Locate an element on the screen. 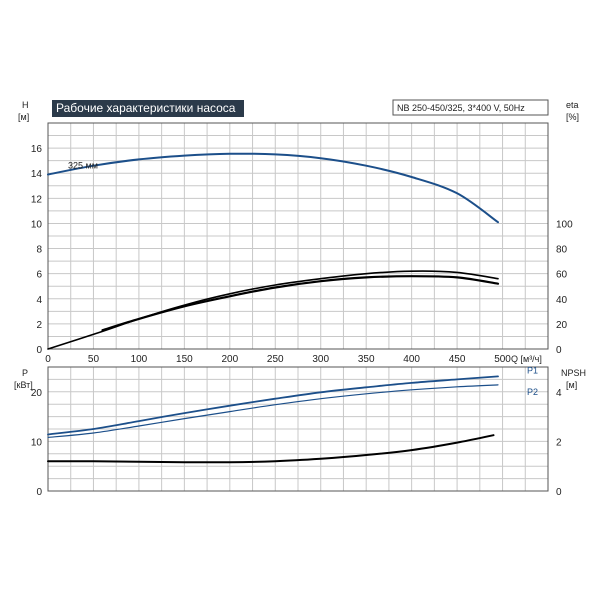 Image resolution: width=600 pixels, height=600 pixels. h-tick-label: 10 is located at coordinates (37, 224).